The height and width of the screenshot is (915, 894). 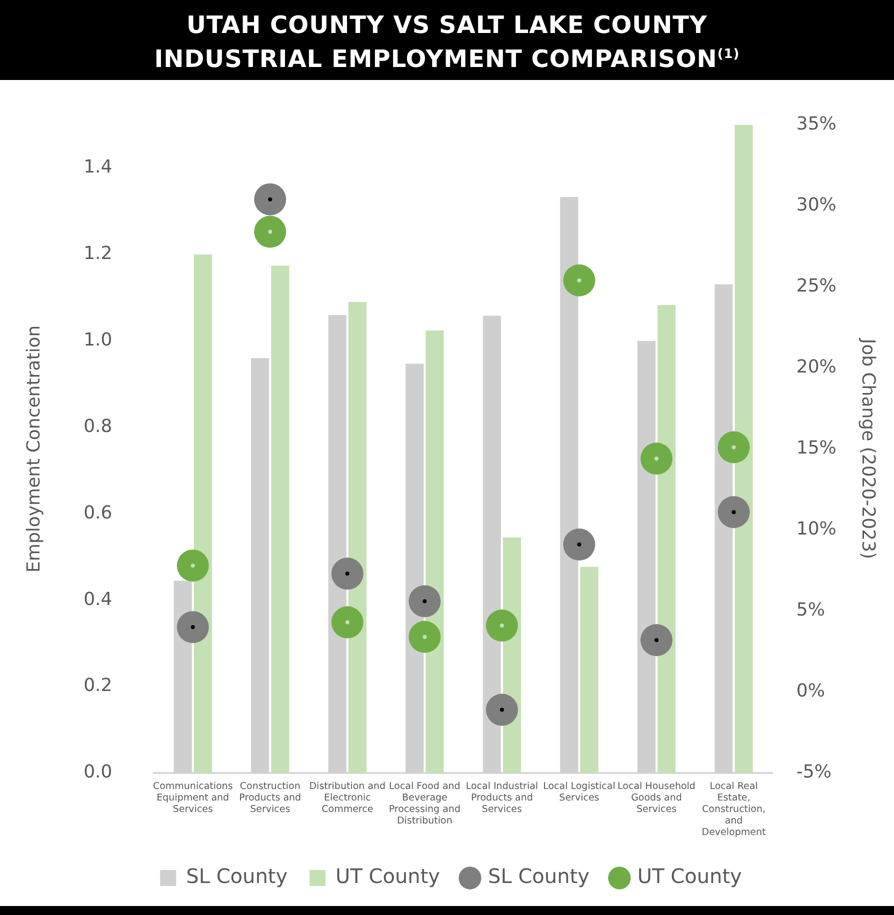 What do you see at coordinates (816, 367) in the screenshot?
I see `y2-tick-label: 20%` at bounding box center [816, 367].